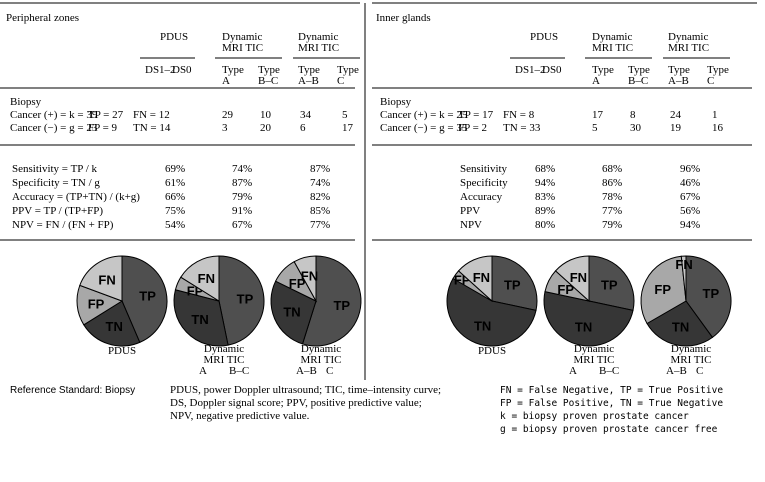  What do you see at coordinates (612, 197) in the screenshot?
I see `stat-value: 78%` at bounding box center [612, 197].